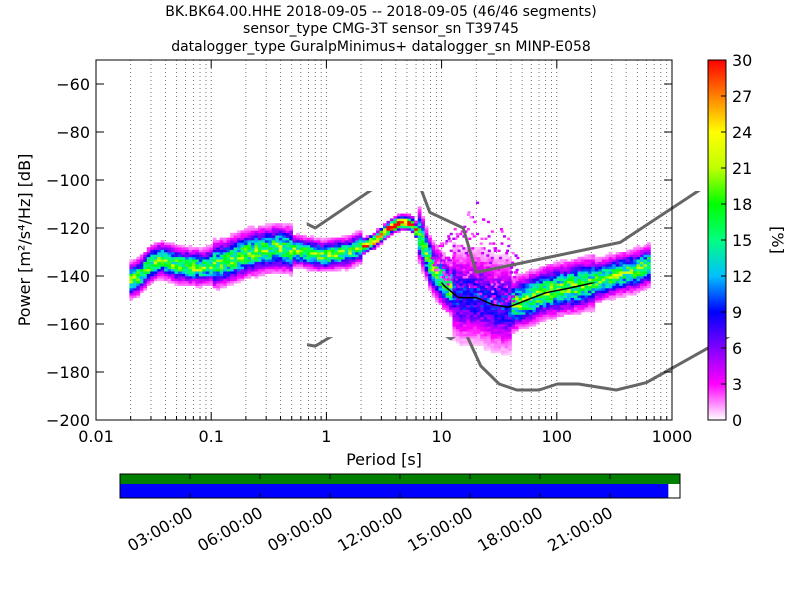 Image resolution: width=800 pixels, height=600 pixels. Describe the element at coordinates (326, 436) in the screenshot. I see `x-tick-label: 1` at that location.